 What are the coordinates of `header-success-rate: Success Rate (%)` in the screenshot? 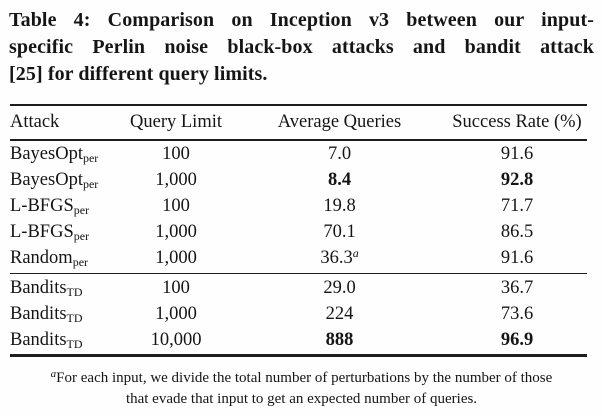 It's located at (517, 122).